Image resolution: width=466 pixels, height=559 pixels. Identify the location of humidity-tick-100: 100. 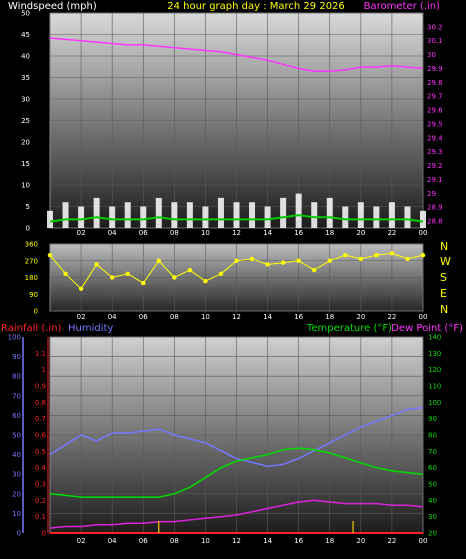
(14, 338).